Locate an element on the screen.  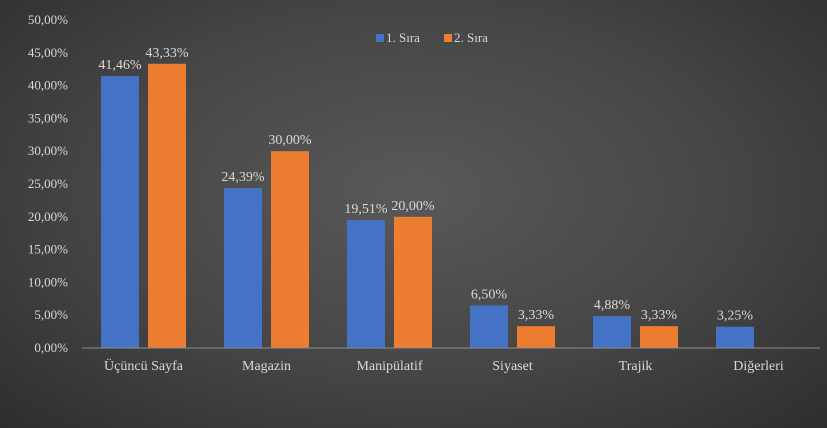
data-label: 43,33% is located at coordinates (167, 53).